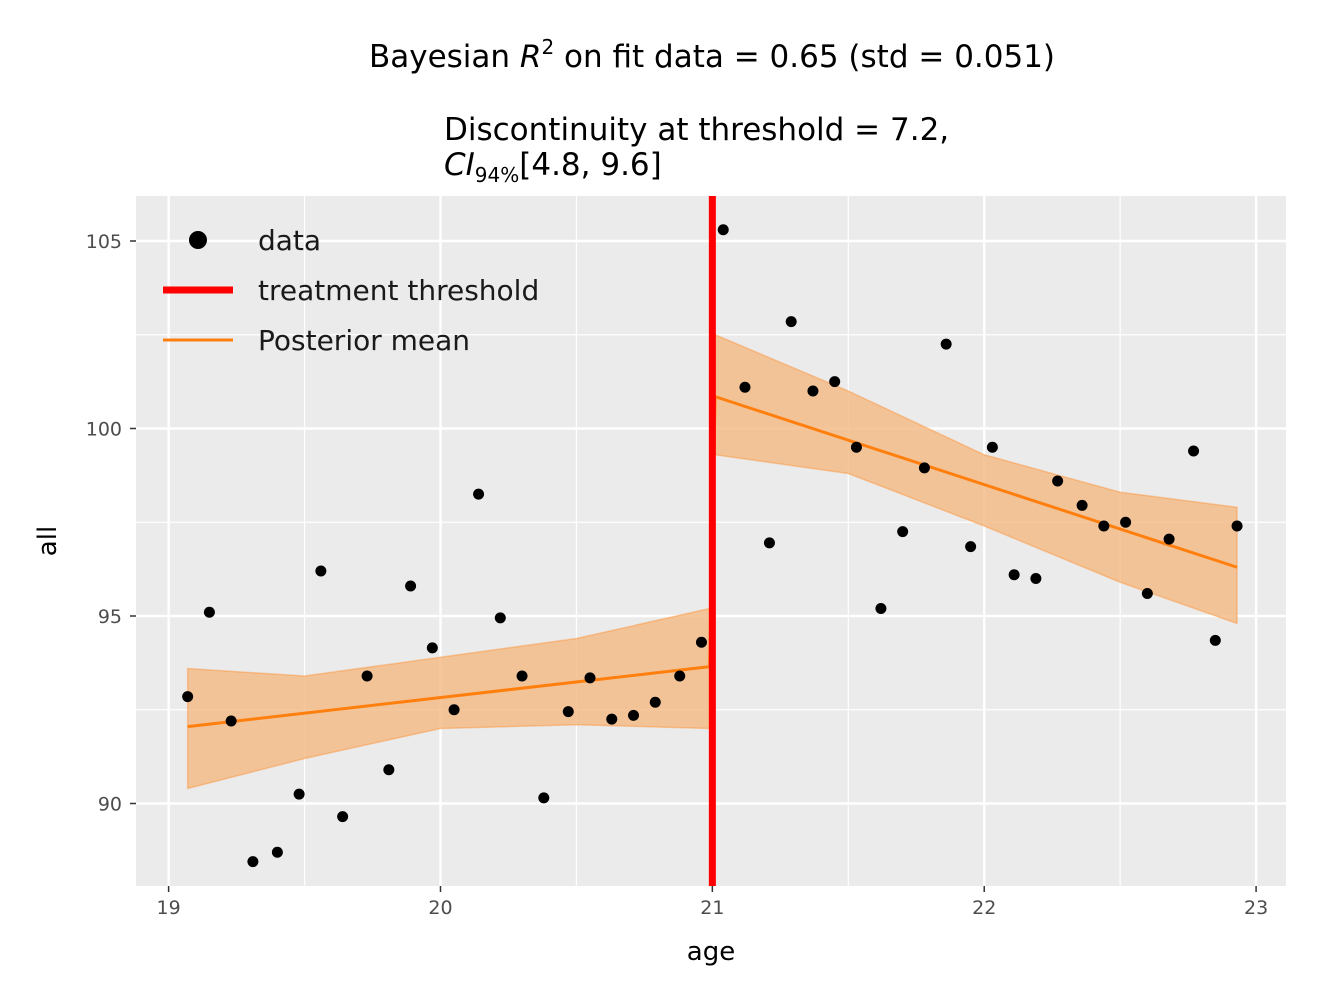  Describe the element at coordinates (111, 523) in the screenshot. I see `y-axis-ticks: 90 95 100 105` at that location.